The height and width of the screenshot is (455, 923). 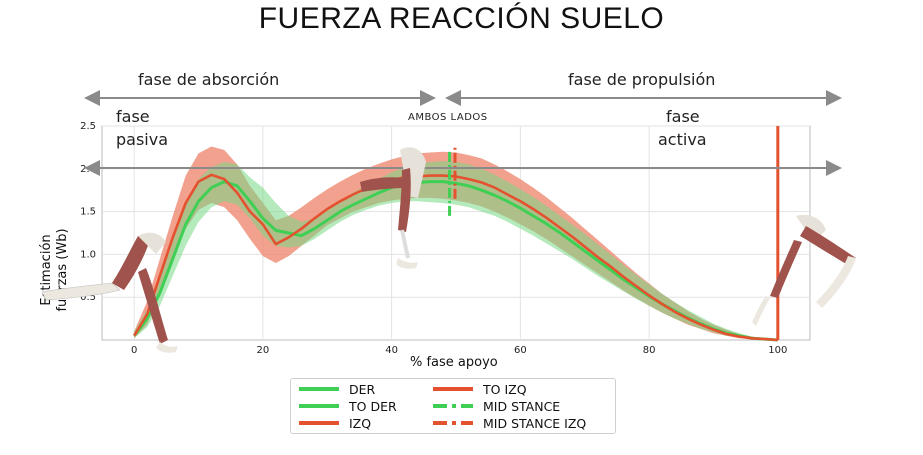 I want to click on passive-phase-label-line2: pasiva, so click(x=142, y=139).